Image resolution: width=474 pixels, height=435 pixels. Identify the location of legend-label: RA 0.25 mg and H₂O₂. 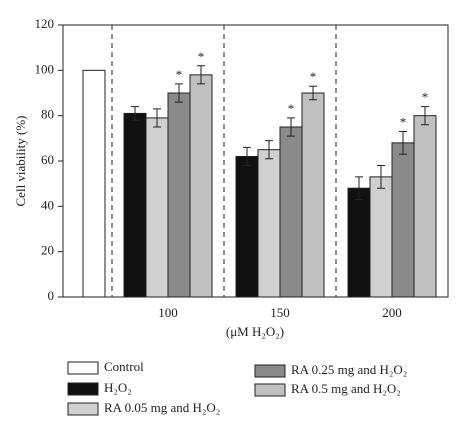
(349, 369).